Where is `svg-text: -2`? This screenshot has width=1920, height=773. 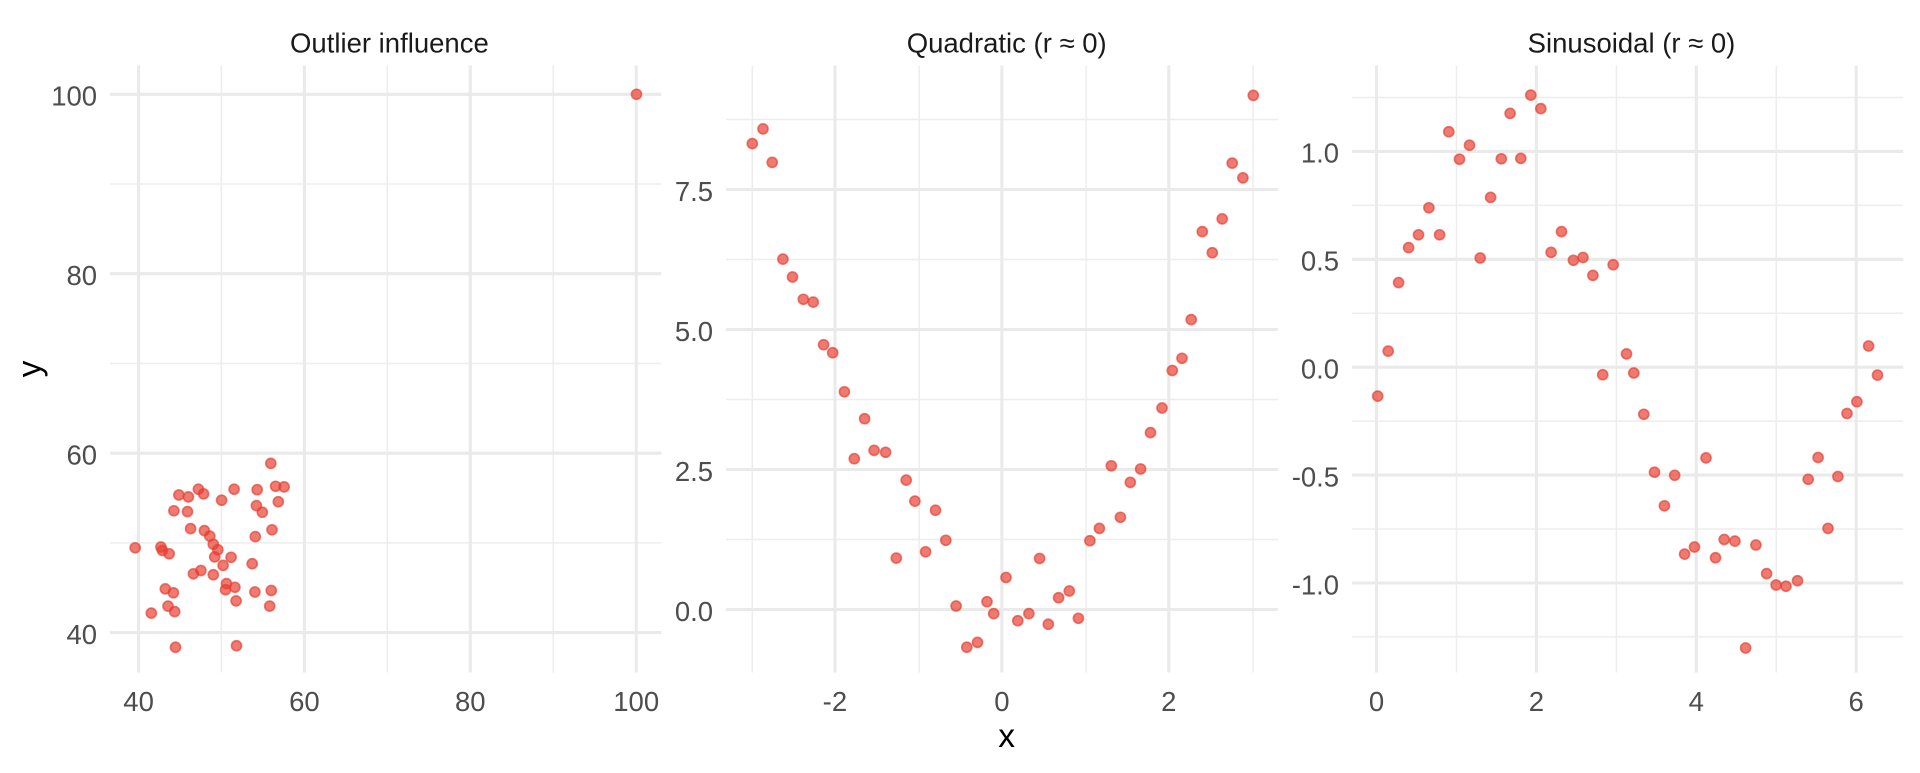
svg-text: -2 is located at coordinates (835, 701).